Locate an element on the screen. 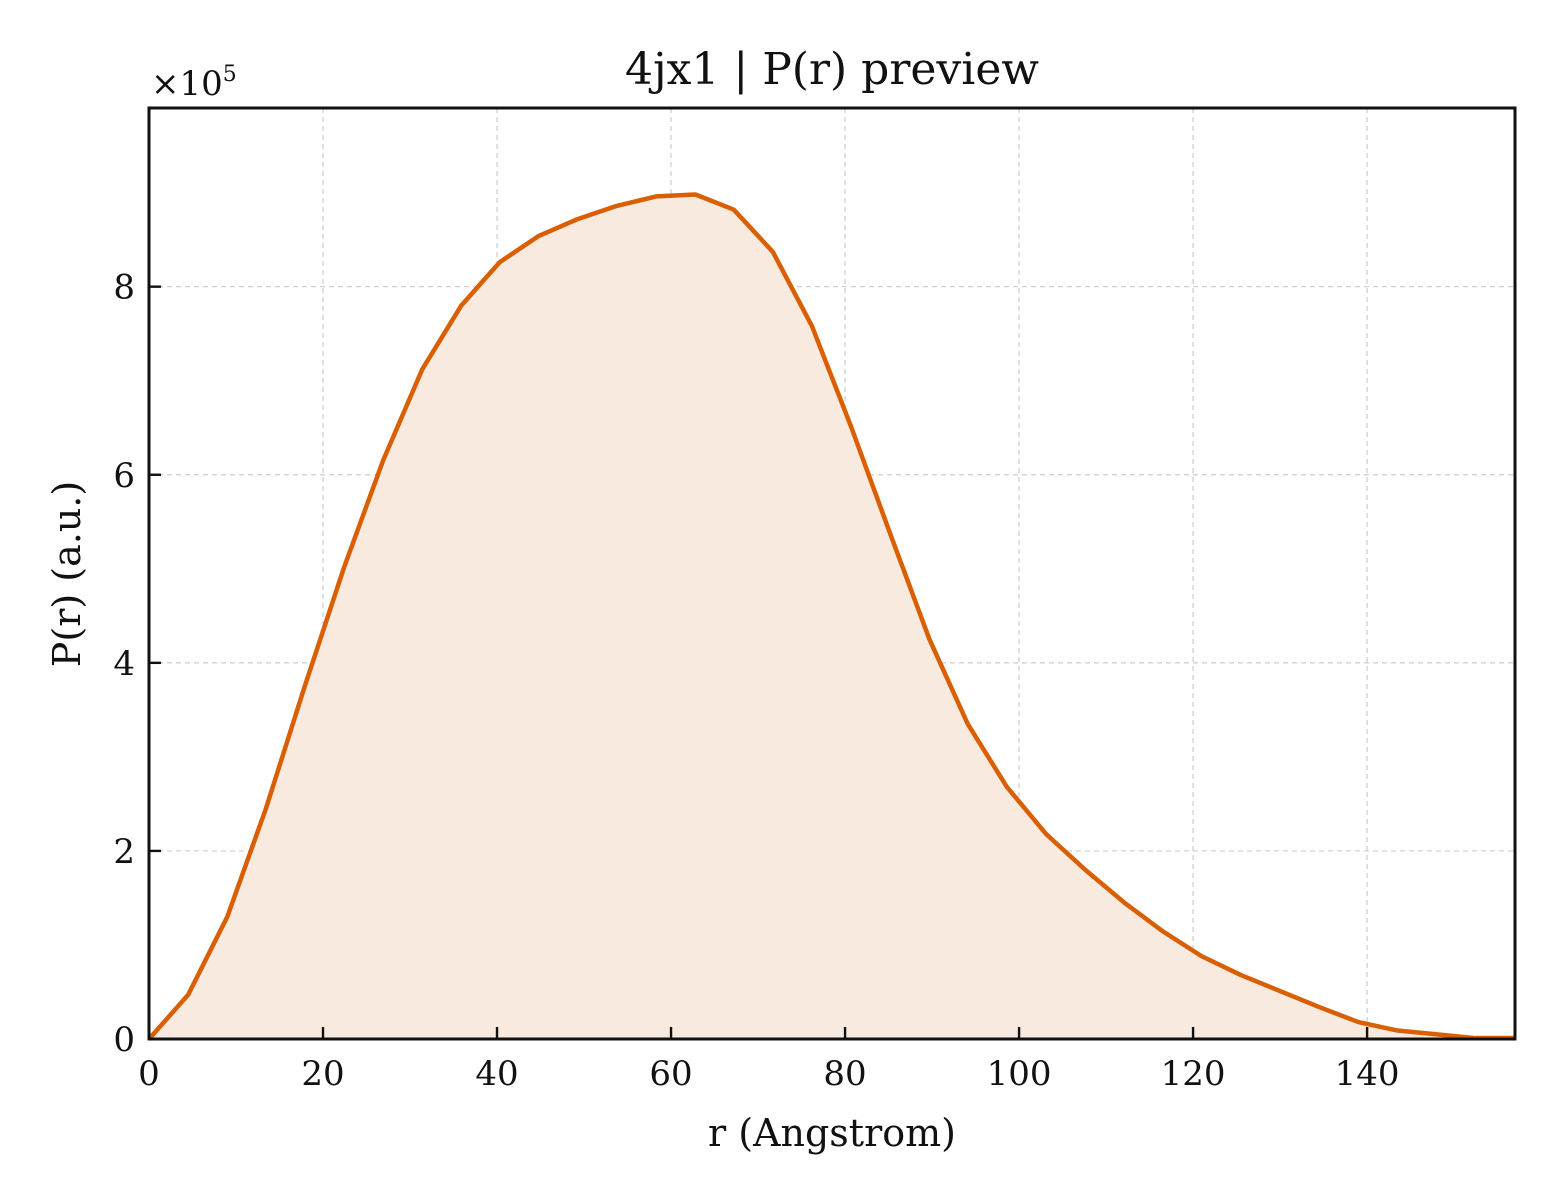 The image size is (1560, 1200). y-axis-label: P(r) (a.u.) is located at coordinates (67, 574).